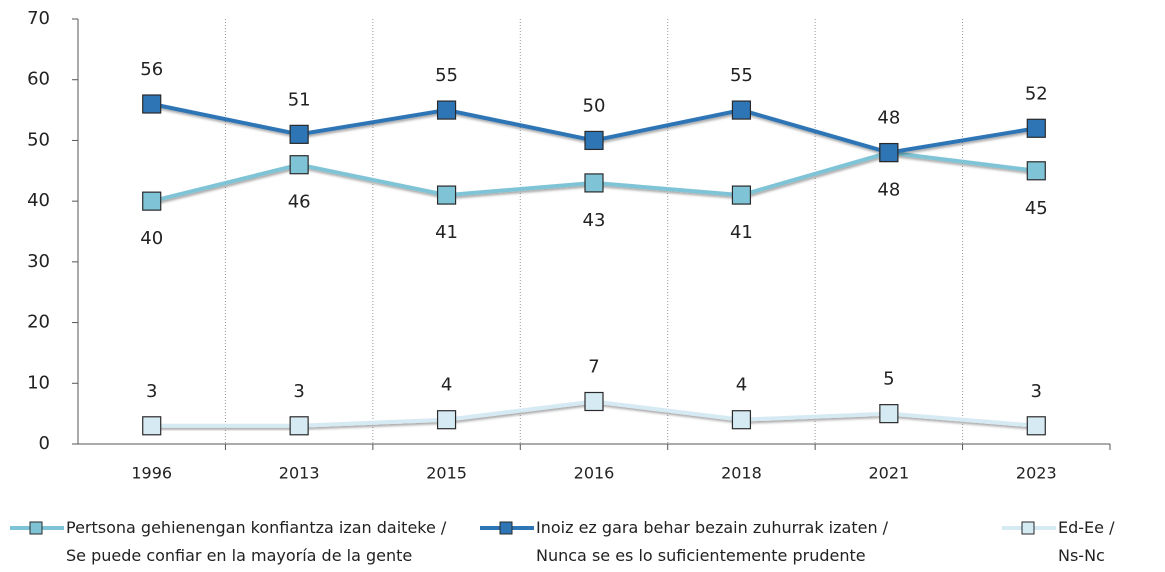 Image resolution: width=1165 pixels, height=572 pixels. What do you see at coordinates (44, 443) in the screenshot?
I see `y-tick-label: 0` at bounding box center [44, 443].